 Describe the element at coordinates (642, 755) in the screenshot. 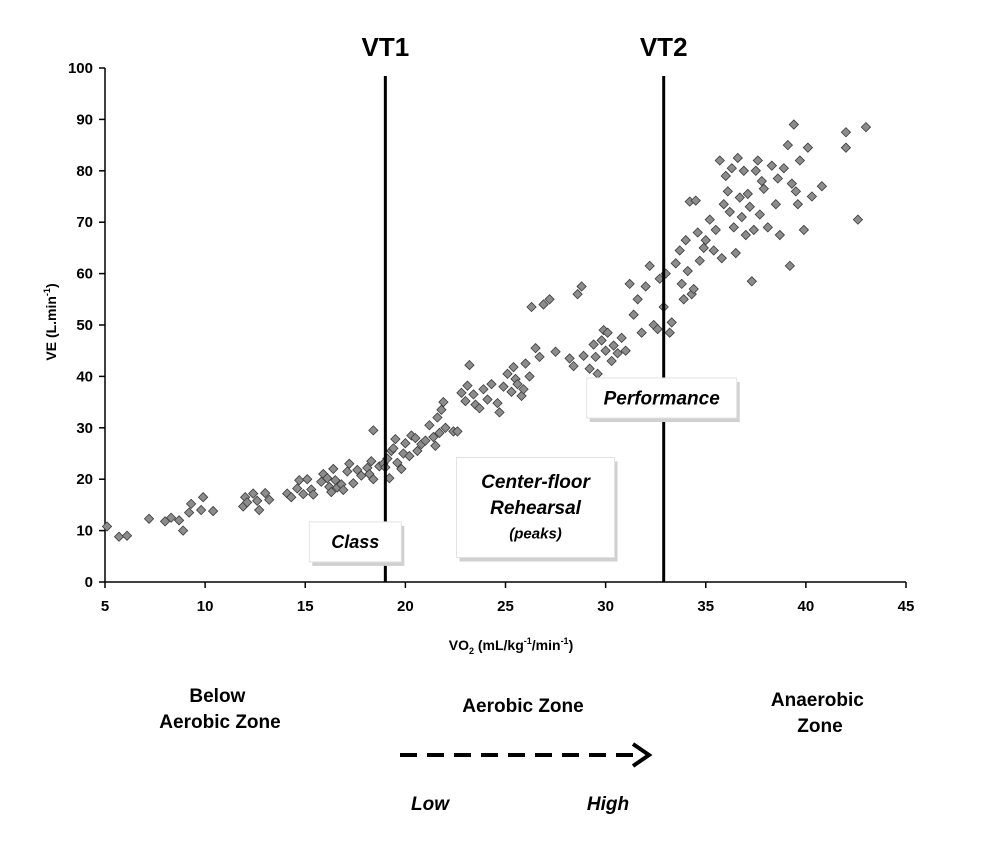

I see `arrow-head-icon` at that location.